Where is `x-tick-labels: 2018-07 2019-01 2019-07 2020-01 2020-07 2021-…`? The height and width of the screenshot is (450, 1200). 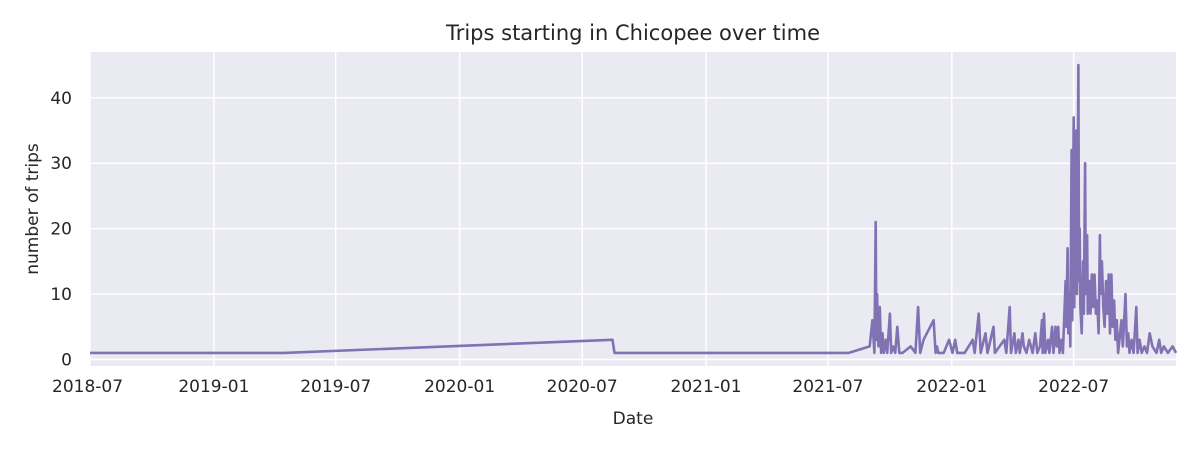
x-tick-labels: 2018-07 2019-01 2019-07 2020-01 2020-07 2021-… is located at coordinates (580, 387).